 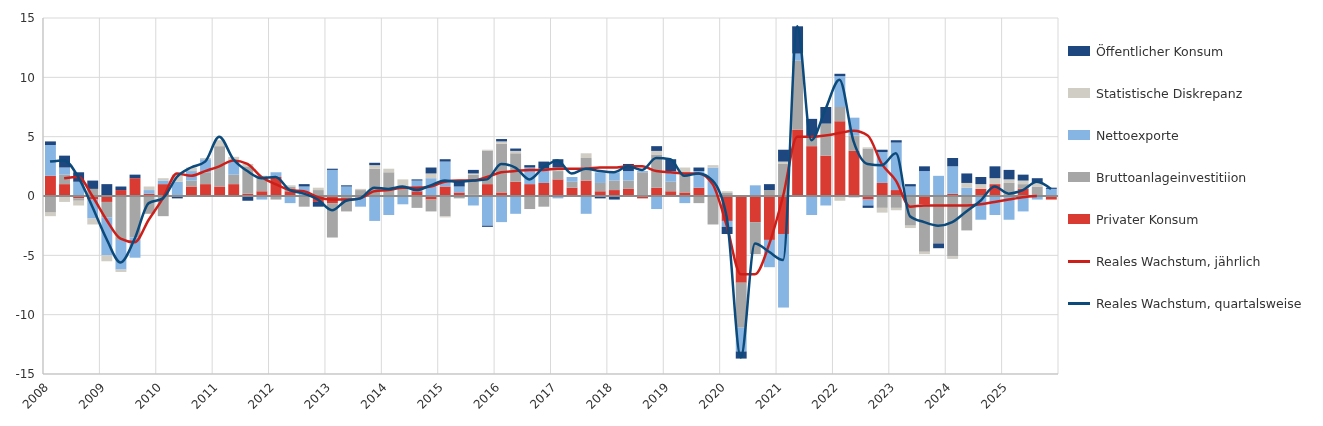 What do you see at coordinates (29, 255) in the screenshot?
I see `y-tick-label: -5` at bounding box center [29, 255].